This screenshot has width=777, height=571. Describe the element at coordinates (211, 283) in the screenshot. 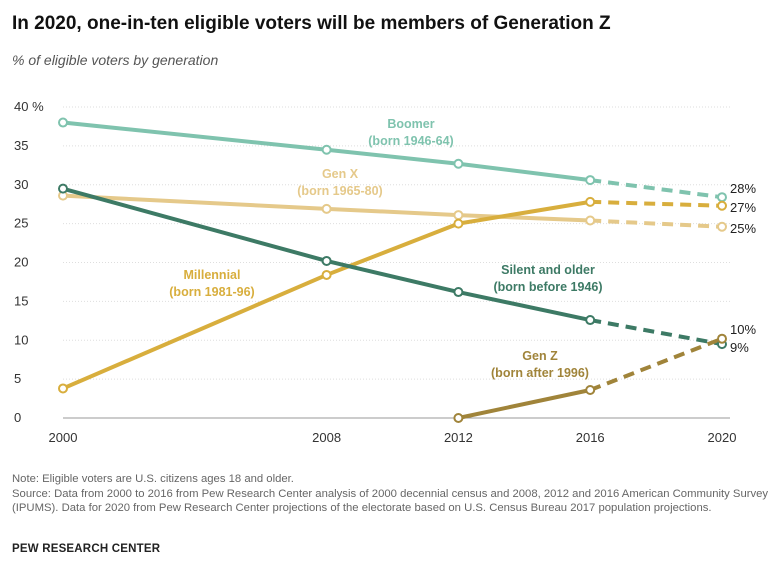

I see `series-label-millennial: Millennial (born 1981-96)` at that location.